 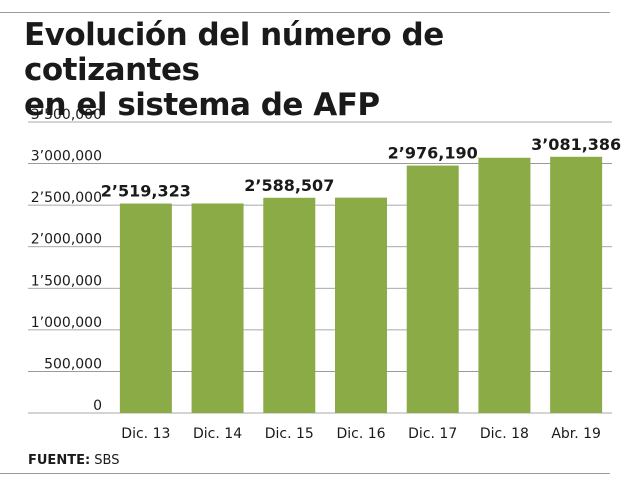 I want to click on source-value: SBS, so click(x=107, y=460).